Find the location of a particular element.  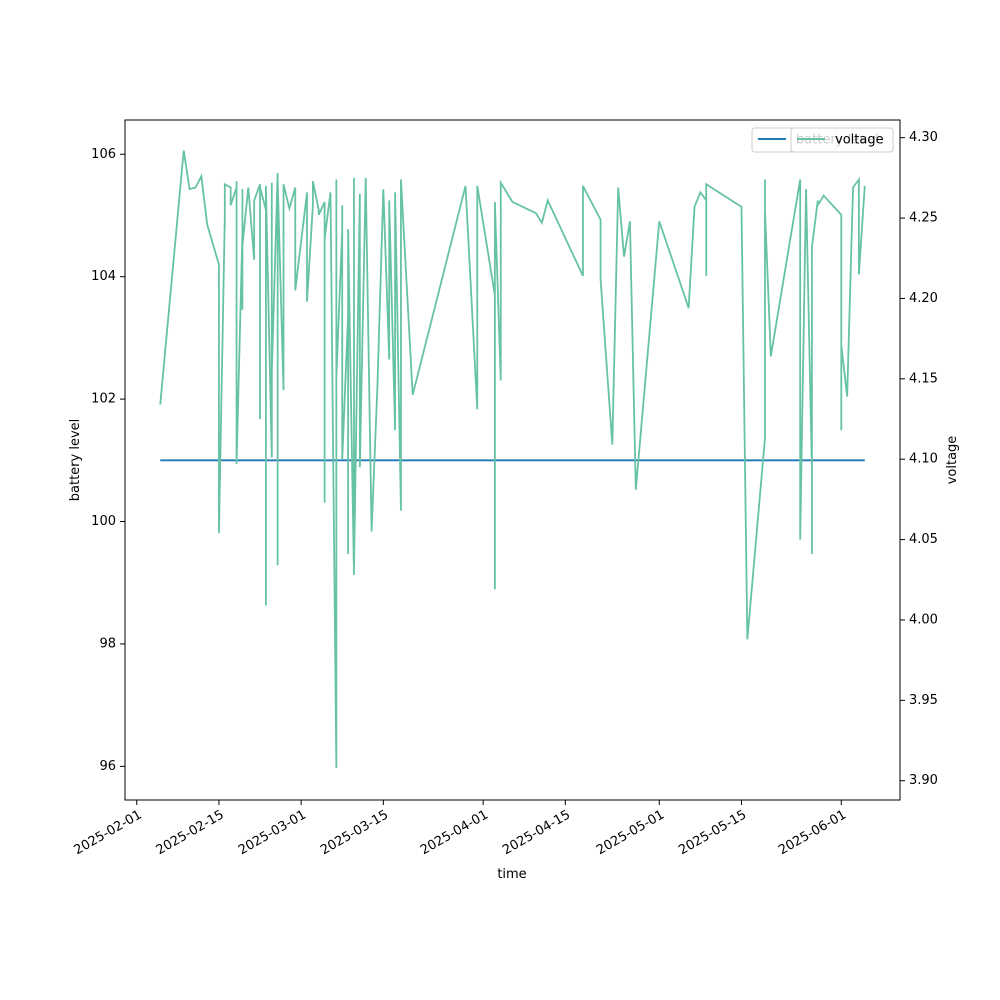

y2-tick-label: 4.30 is located at coordinates (923, 137).